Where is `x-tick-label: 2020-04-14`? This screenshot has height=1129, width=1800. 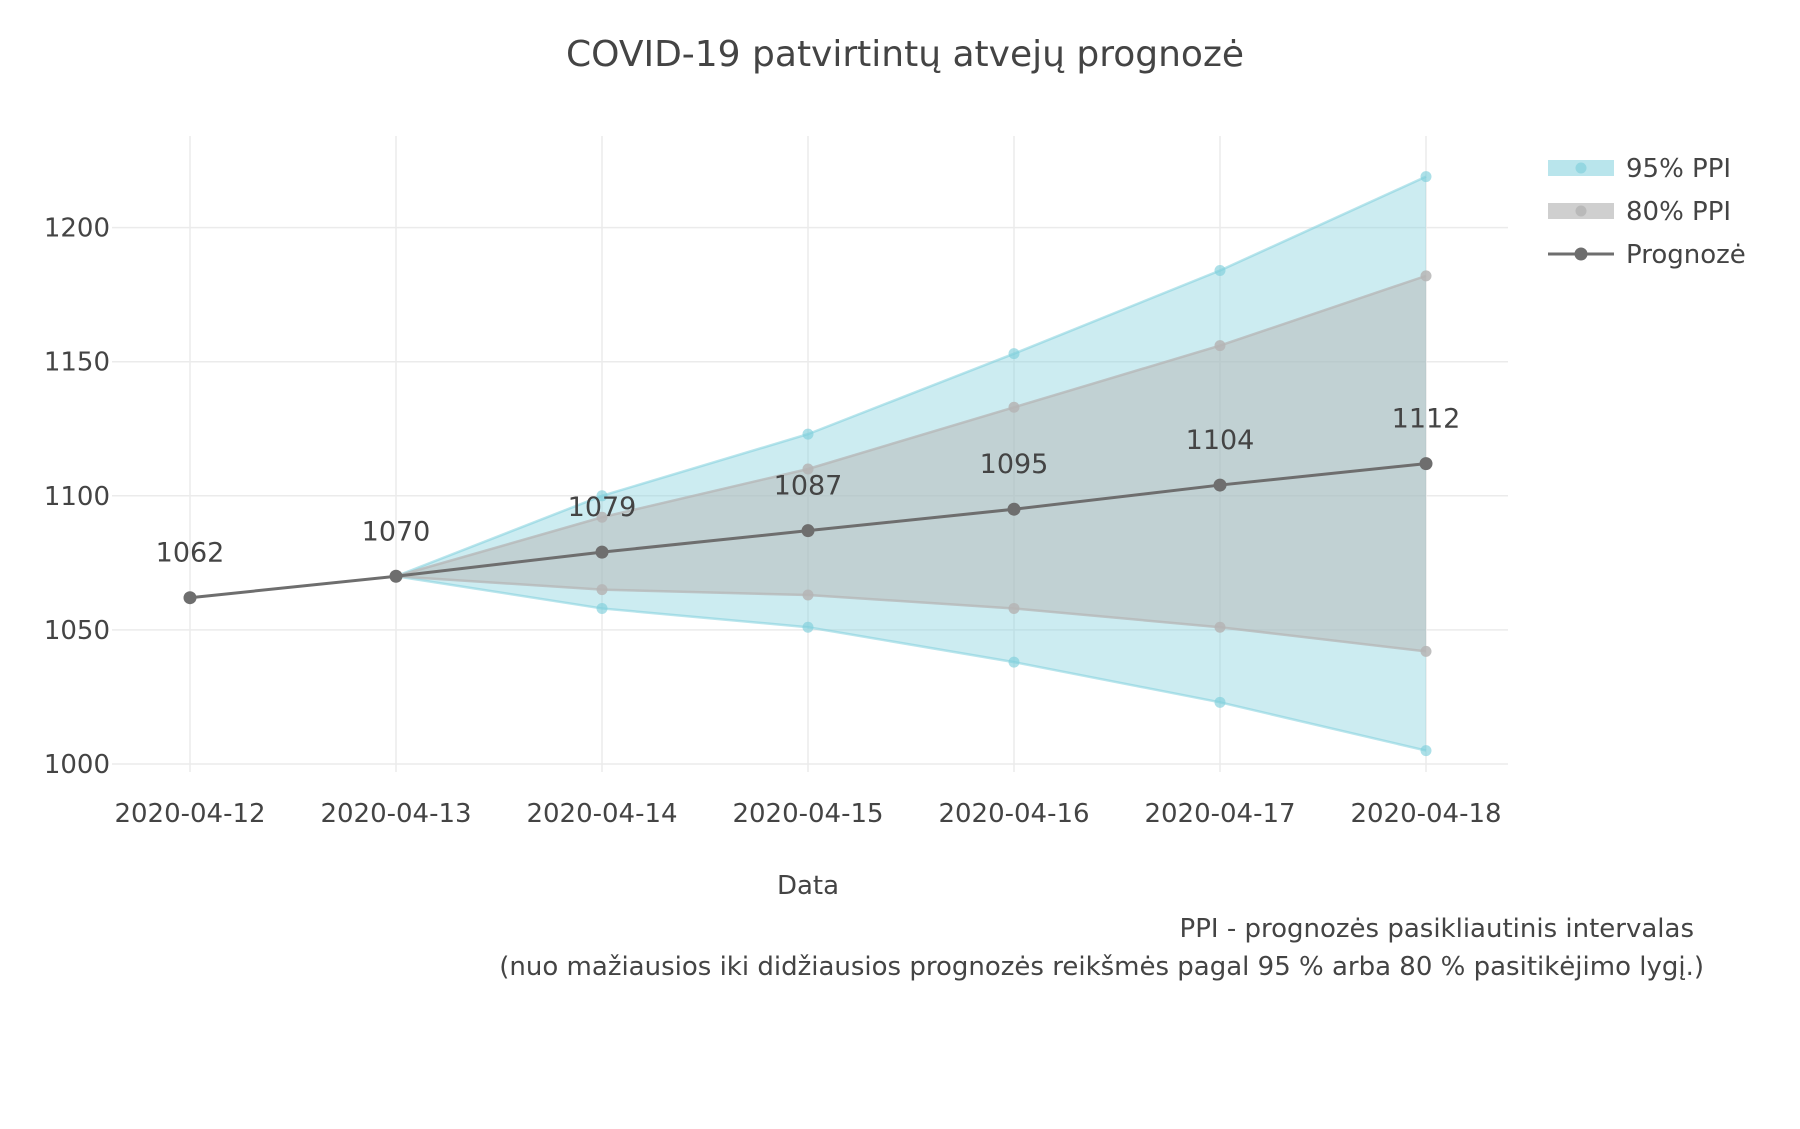
x-tick-label: 2020-04-14 is located at coordinates (601, 814).